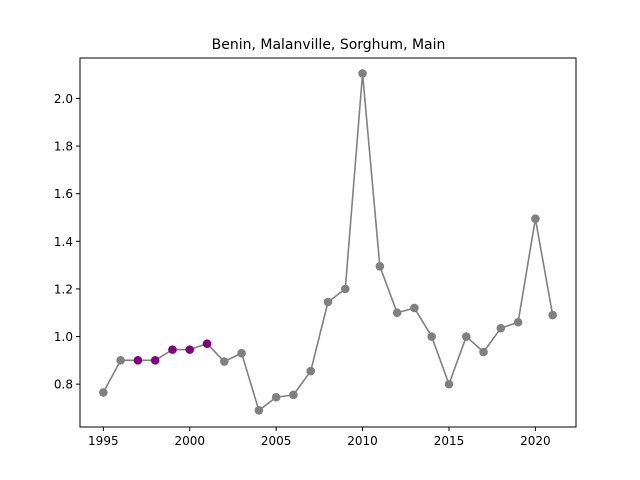  Describe the element at coordinates (63, 99) in the screenshot. I see `y-tick-label: 2.0` at that location.